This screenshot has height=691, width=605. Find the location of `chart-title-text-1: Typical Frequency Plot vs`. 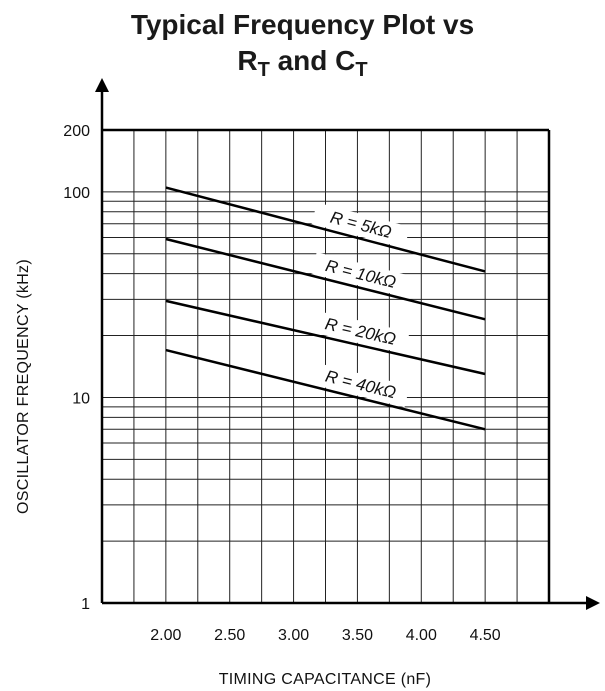

chart-title-text-1: Typical Frequency Plot vs is located at coordinates (302, 24).